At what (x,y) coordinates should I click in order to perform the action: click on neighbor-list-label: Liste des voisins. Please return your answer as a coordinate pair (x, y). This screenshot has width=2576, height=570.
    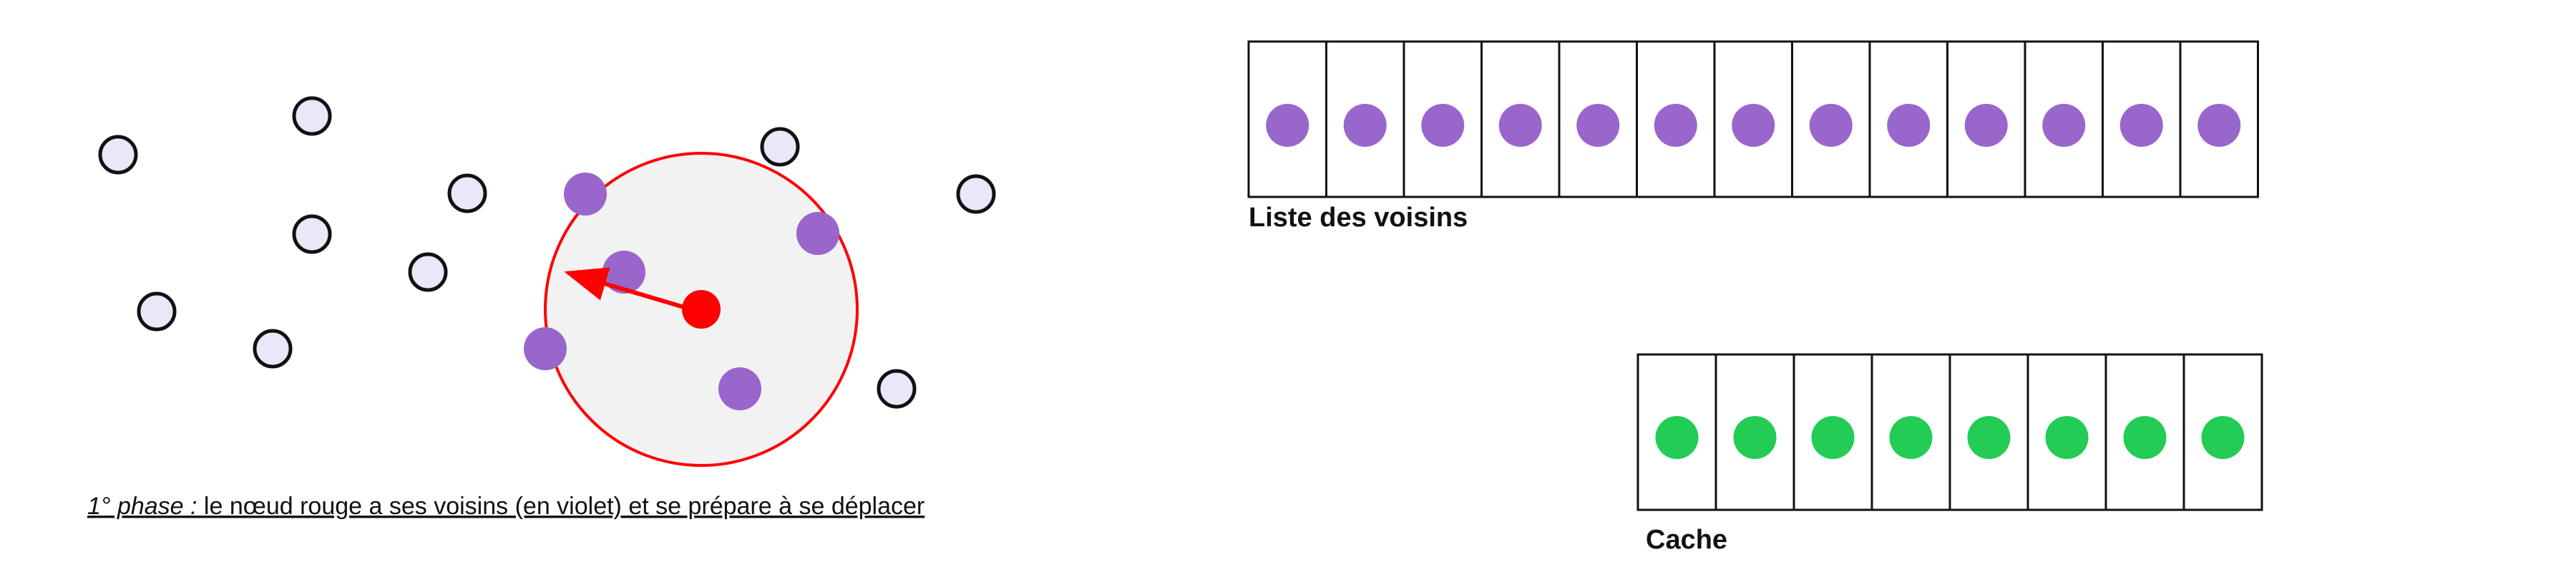
    Looking at the image, I should click on (1358, 218).